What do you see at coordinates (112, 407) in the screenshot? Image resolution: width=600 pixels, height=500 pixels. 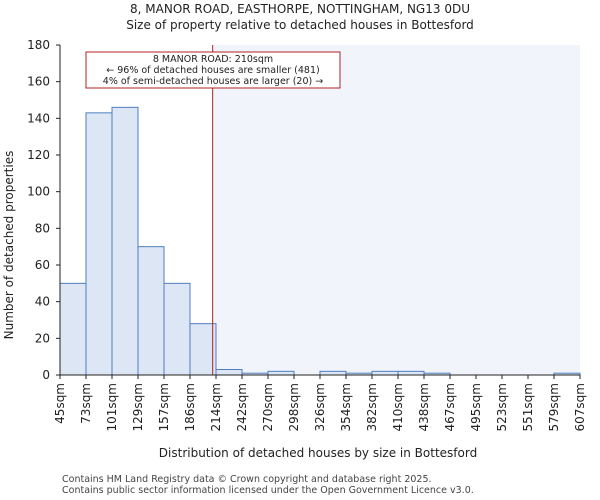 I see `x-tick-label: 101sqm` at bounding box center [112, 407].